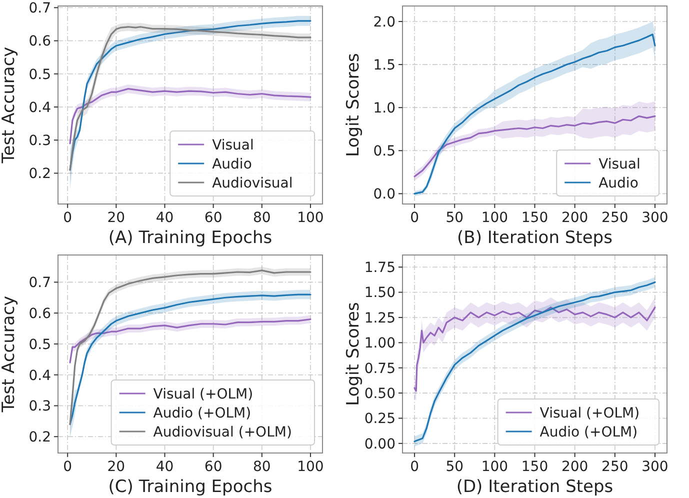  I want to click on y-tick-label: 1.50, so click(380, 293).